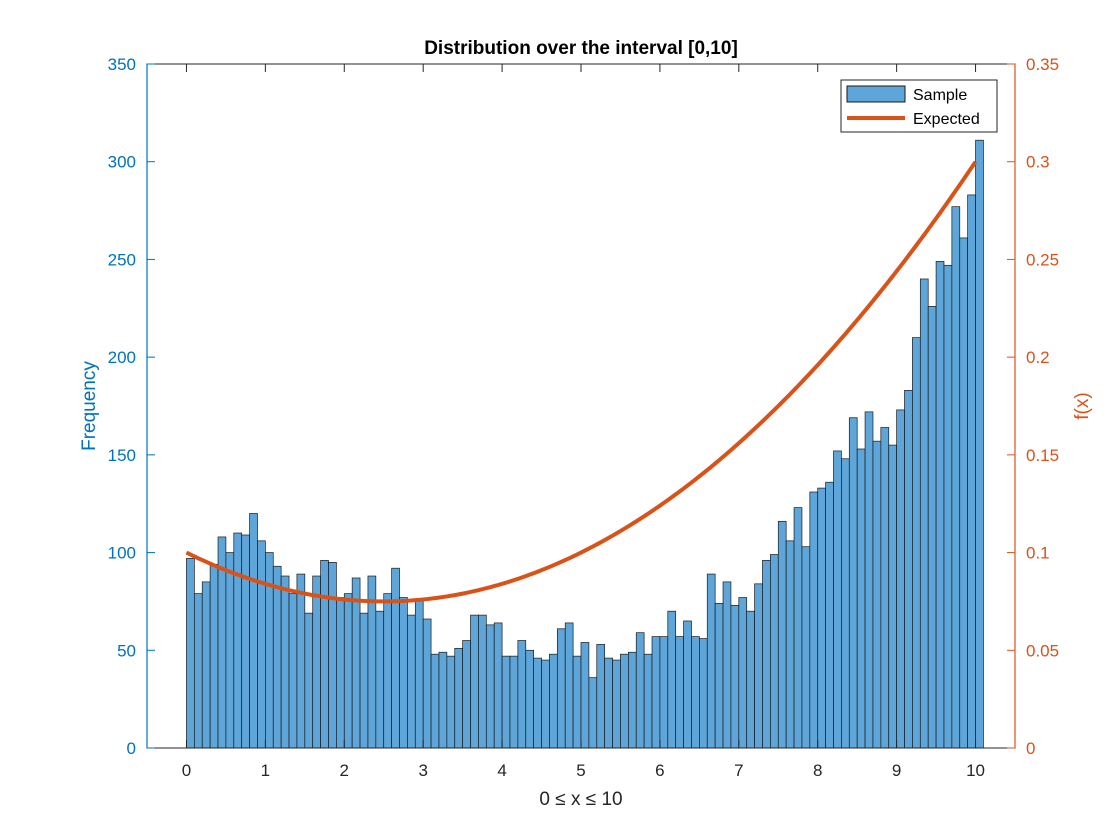 This screenshot has height=840, width=1120. I want to click on y-tick-label: 250, so click(122, 259).